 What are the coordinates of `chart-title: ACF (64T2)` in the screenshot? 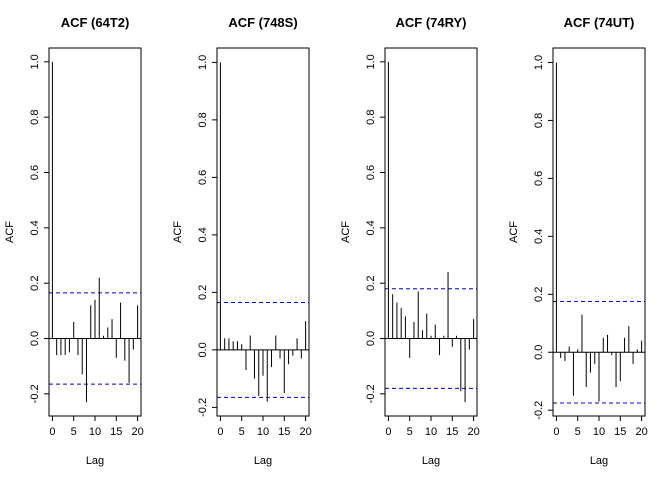 It's located at (95, 22).